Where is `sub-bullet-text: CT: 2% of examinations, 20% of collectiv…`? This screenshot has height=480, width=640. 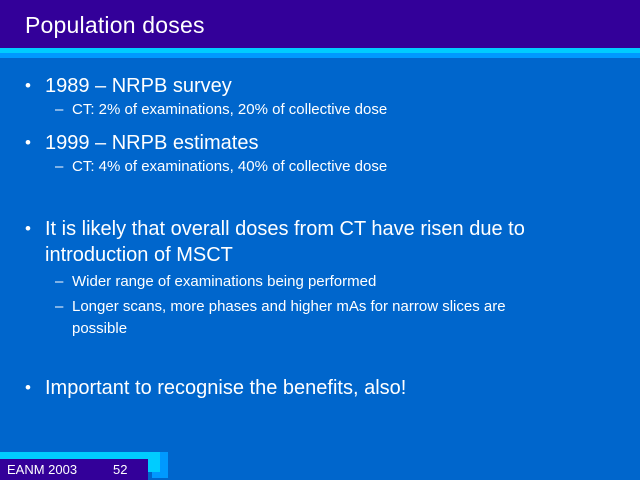
sub-bullet-text: CT: 2% of examinations, 20% of collectiv… is located at coordinates (230, 109).